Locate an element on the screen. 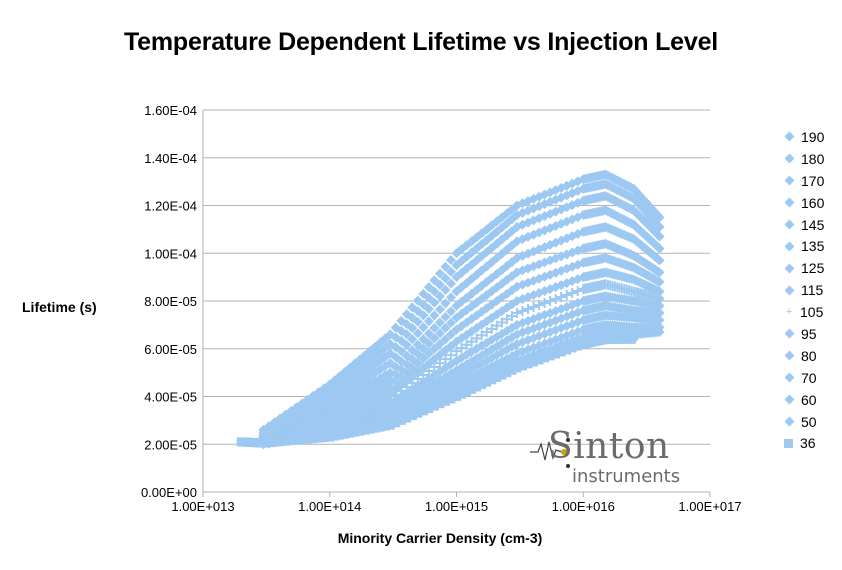 This screenshot has width=842, height=570. legend-label: 125 is located at coordinates (813, 268).